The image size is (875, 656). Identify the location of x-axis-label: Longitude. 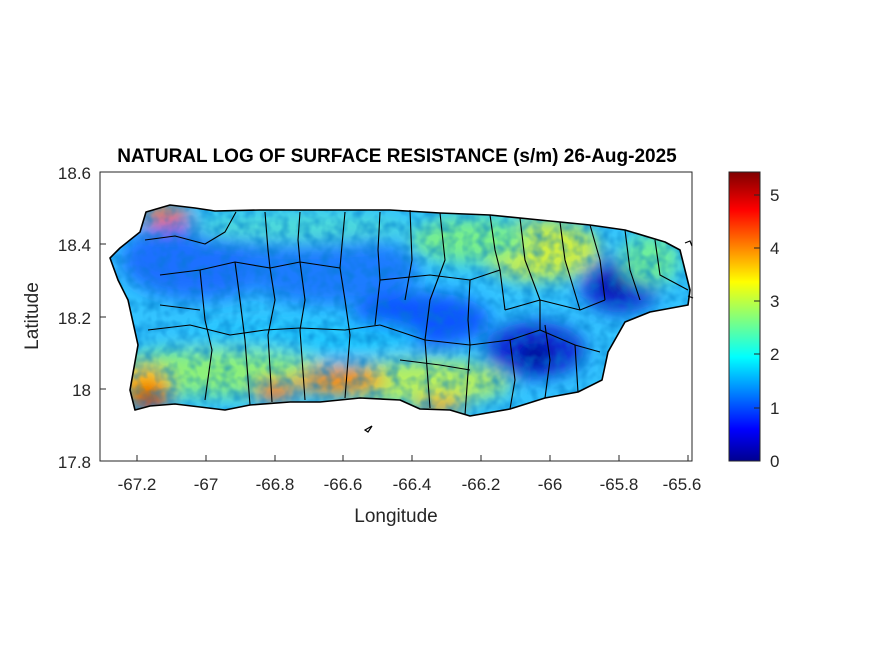
(395, 516).